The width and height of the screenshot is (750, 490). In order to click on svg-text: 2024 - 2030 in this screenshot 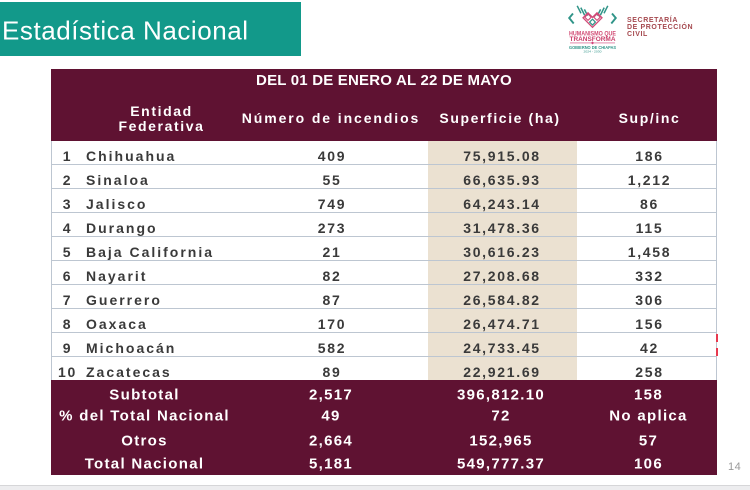, I will do `click(593, 52)`.